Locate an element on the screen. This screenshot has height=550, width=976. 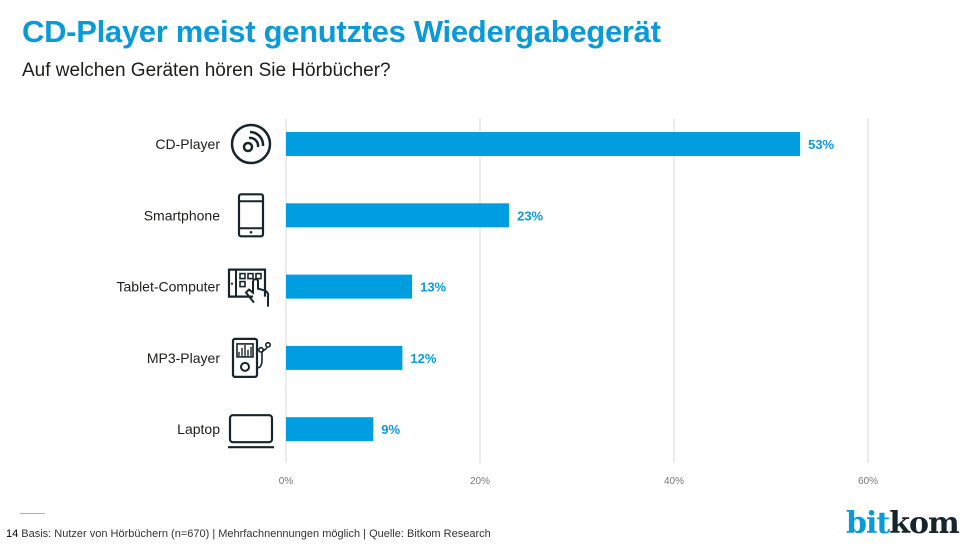
category-label: Laptop is located at coordinates (198, 429).